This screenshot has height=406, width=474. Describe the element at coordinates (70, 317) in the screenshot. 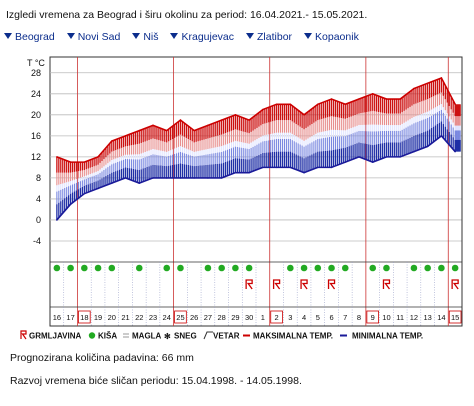

I see `date-label: 17` at that location.